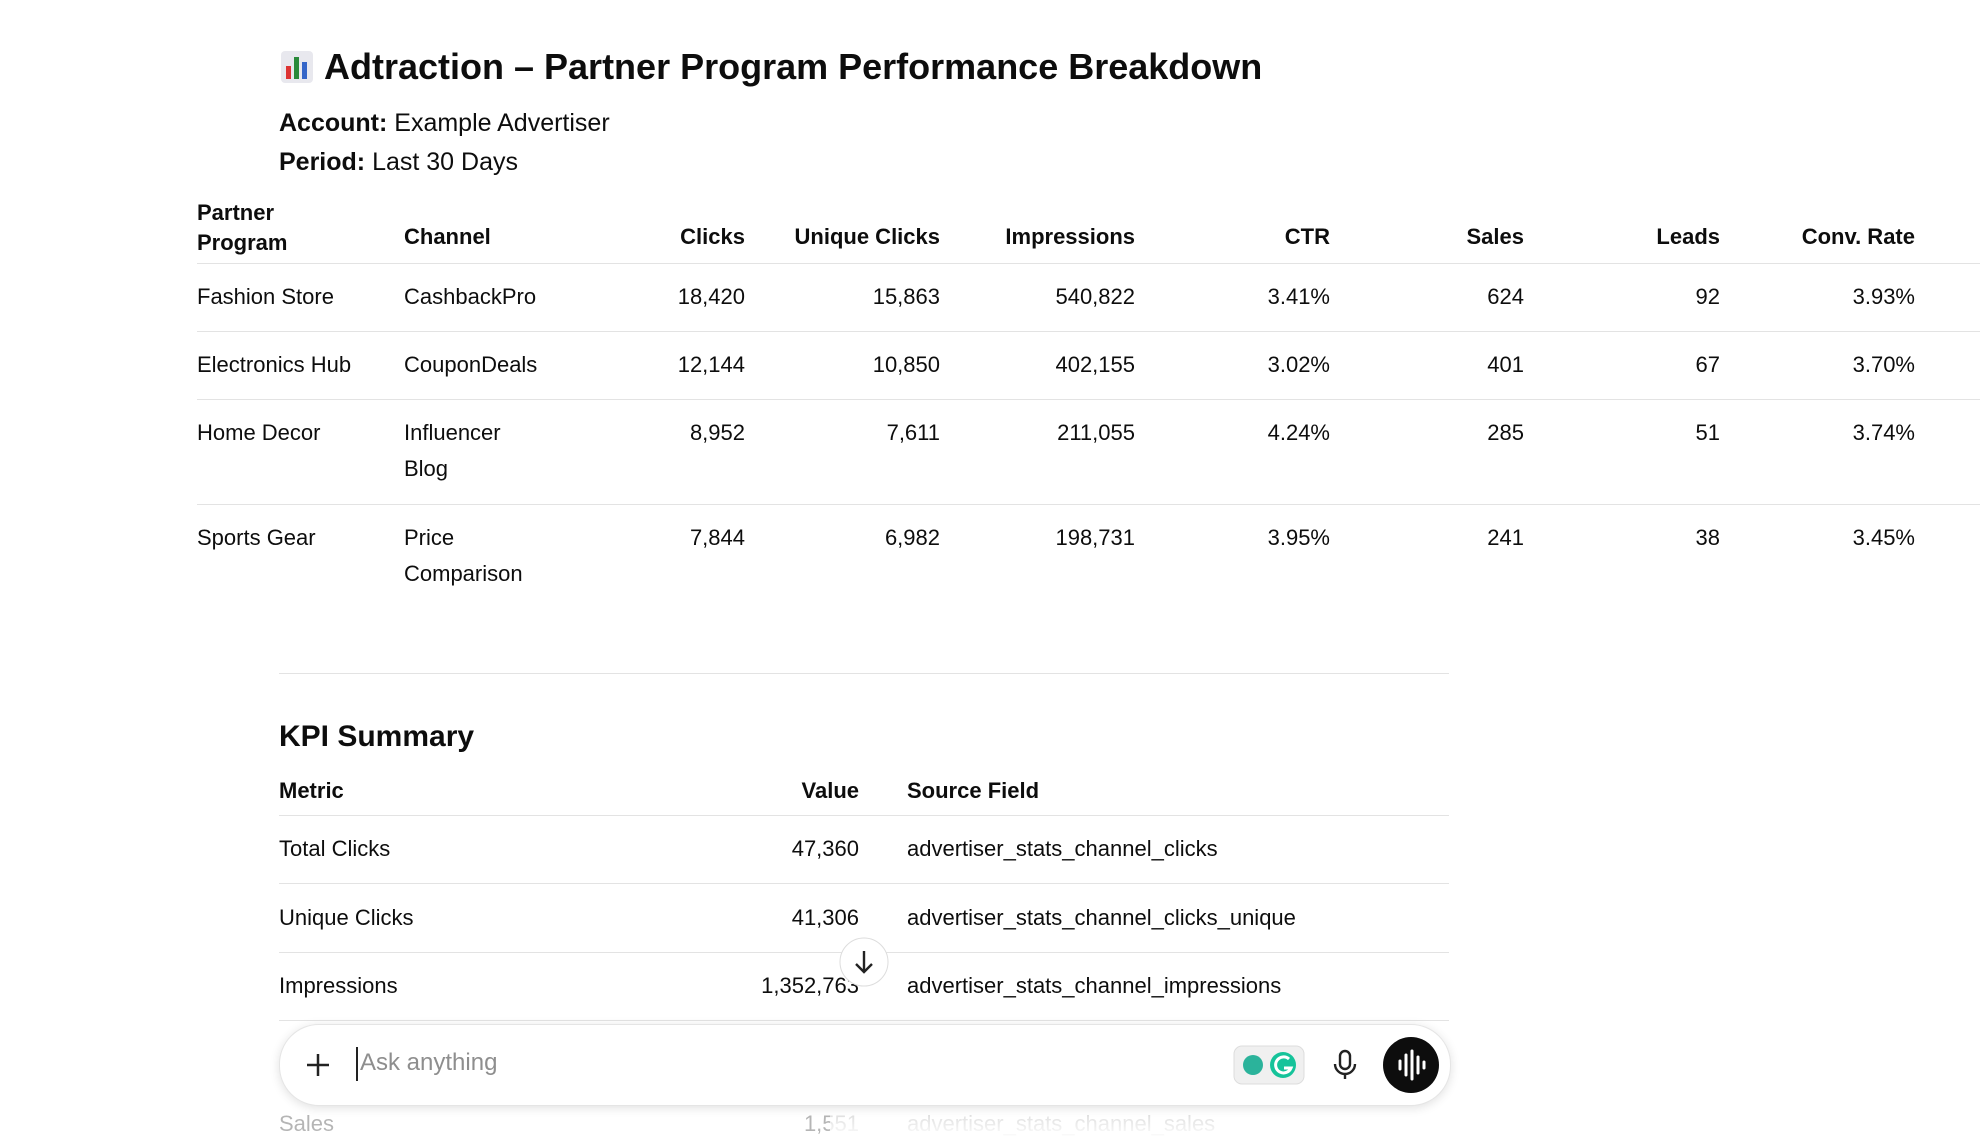  What do you see at coordinates (242, 227) in the screenshot?
I see `column-header: Partner Program` at bounding box center [242, 227].